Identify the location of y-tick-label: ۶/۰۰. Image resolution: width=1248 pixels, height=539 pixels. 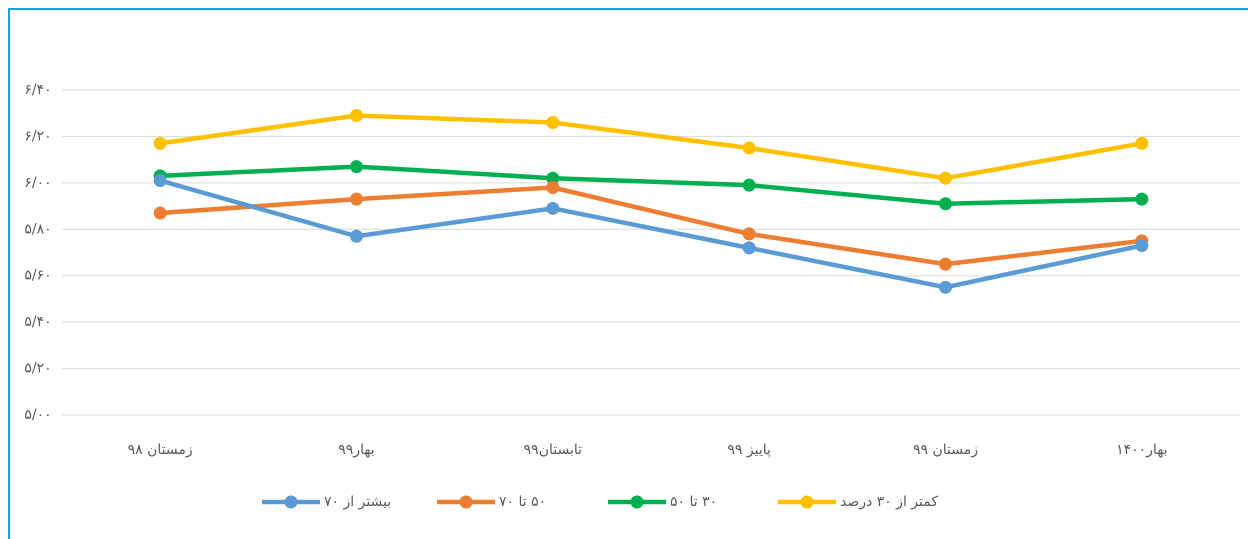
(37, 183).